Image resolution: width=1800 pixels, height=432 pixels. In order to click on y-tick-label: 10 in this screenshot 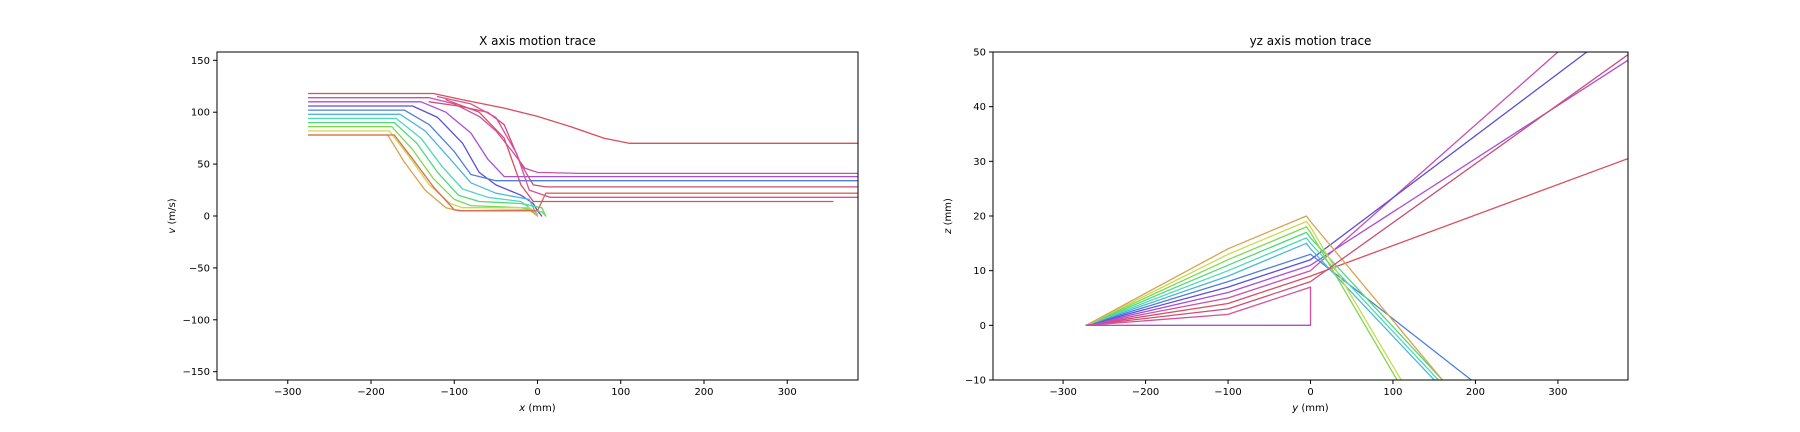, I will do `click(979, 271)`.